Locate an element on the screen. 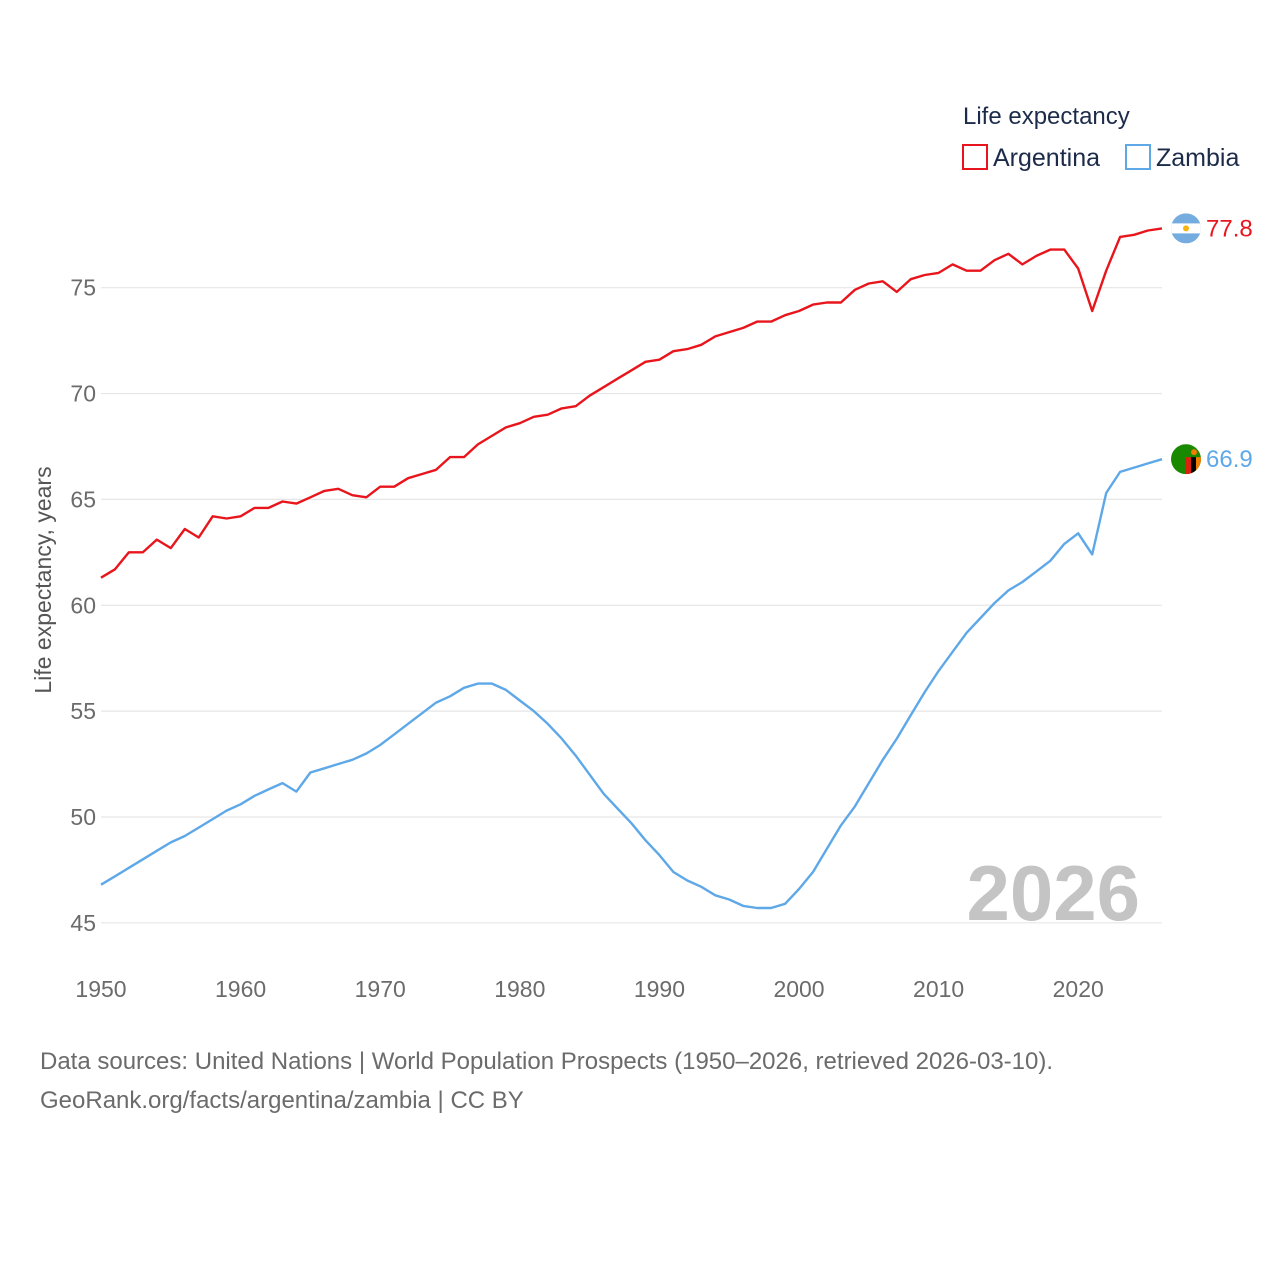 The image size is (1280, 1280). legend-item-argentina: Argentina is located at coordinates (1031, 158).